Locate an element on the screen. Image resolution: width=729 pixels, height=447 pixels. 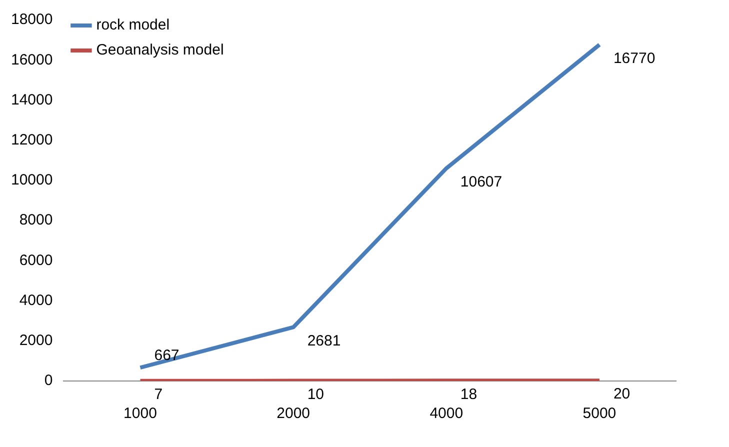
data-label: 2681 is located at coordinates (324, 341).